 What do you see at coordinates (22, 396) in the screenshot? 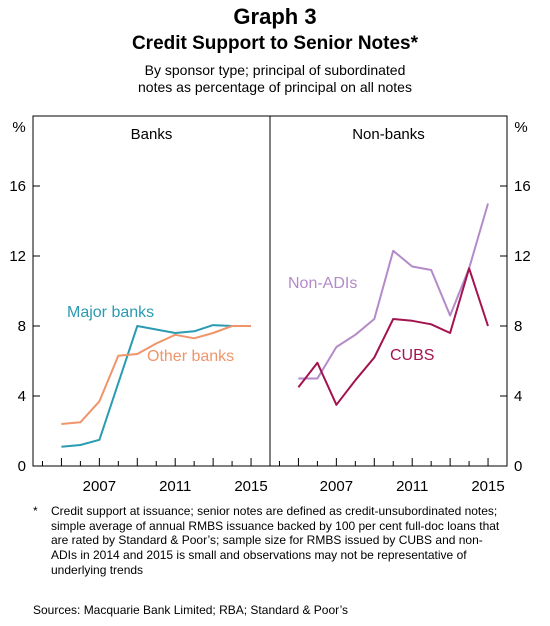
I see `y-tick-label-left: 4` at bounding box center [22, 396].